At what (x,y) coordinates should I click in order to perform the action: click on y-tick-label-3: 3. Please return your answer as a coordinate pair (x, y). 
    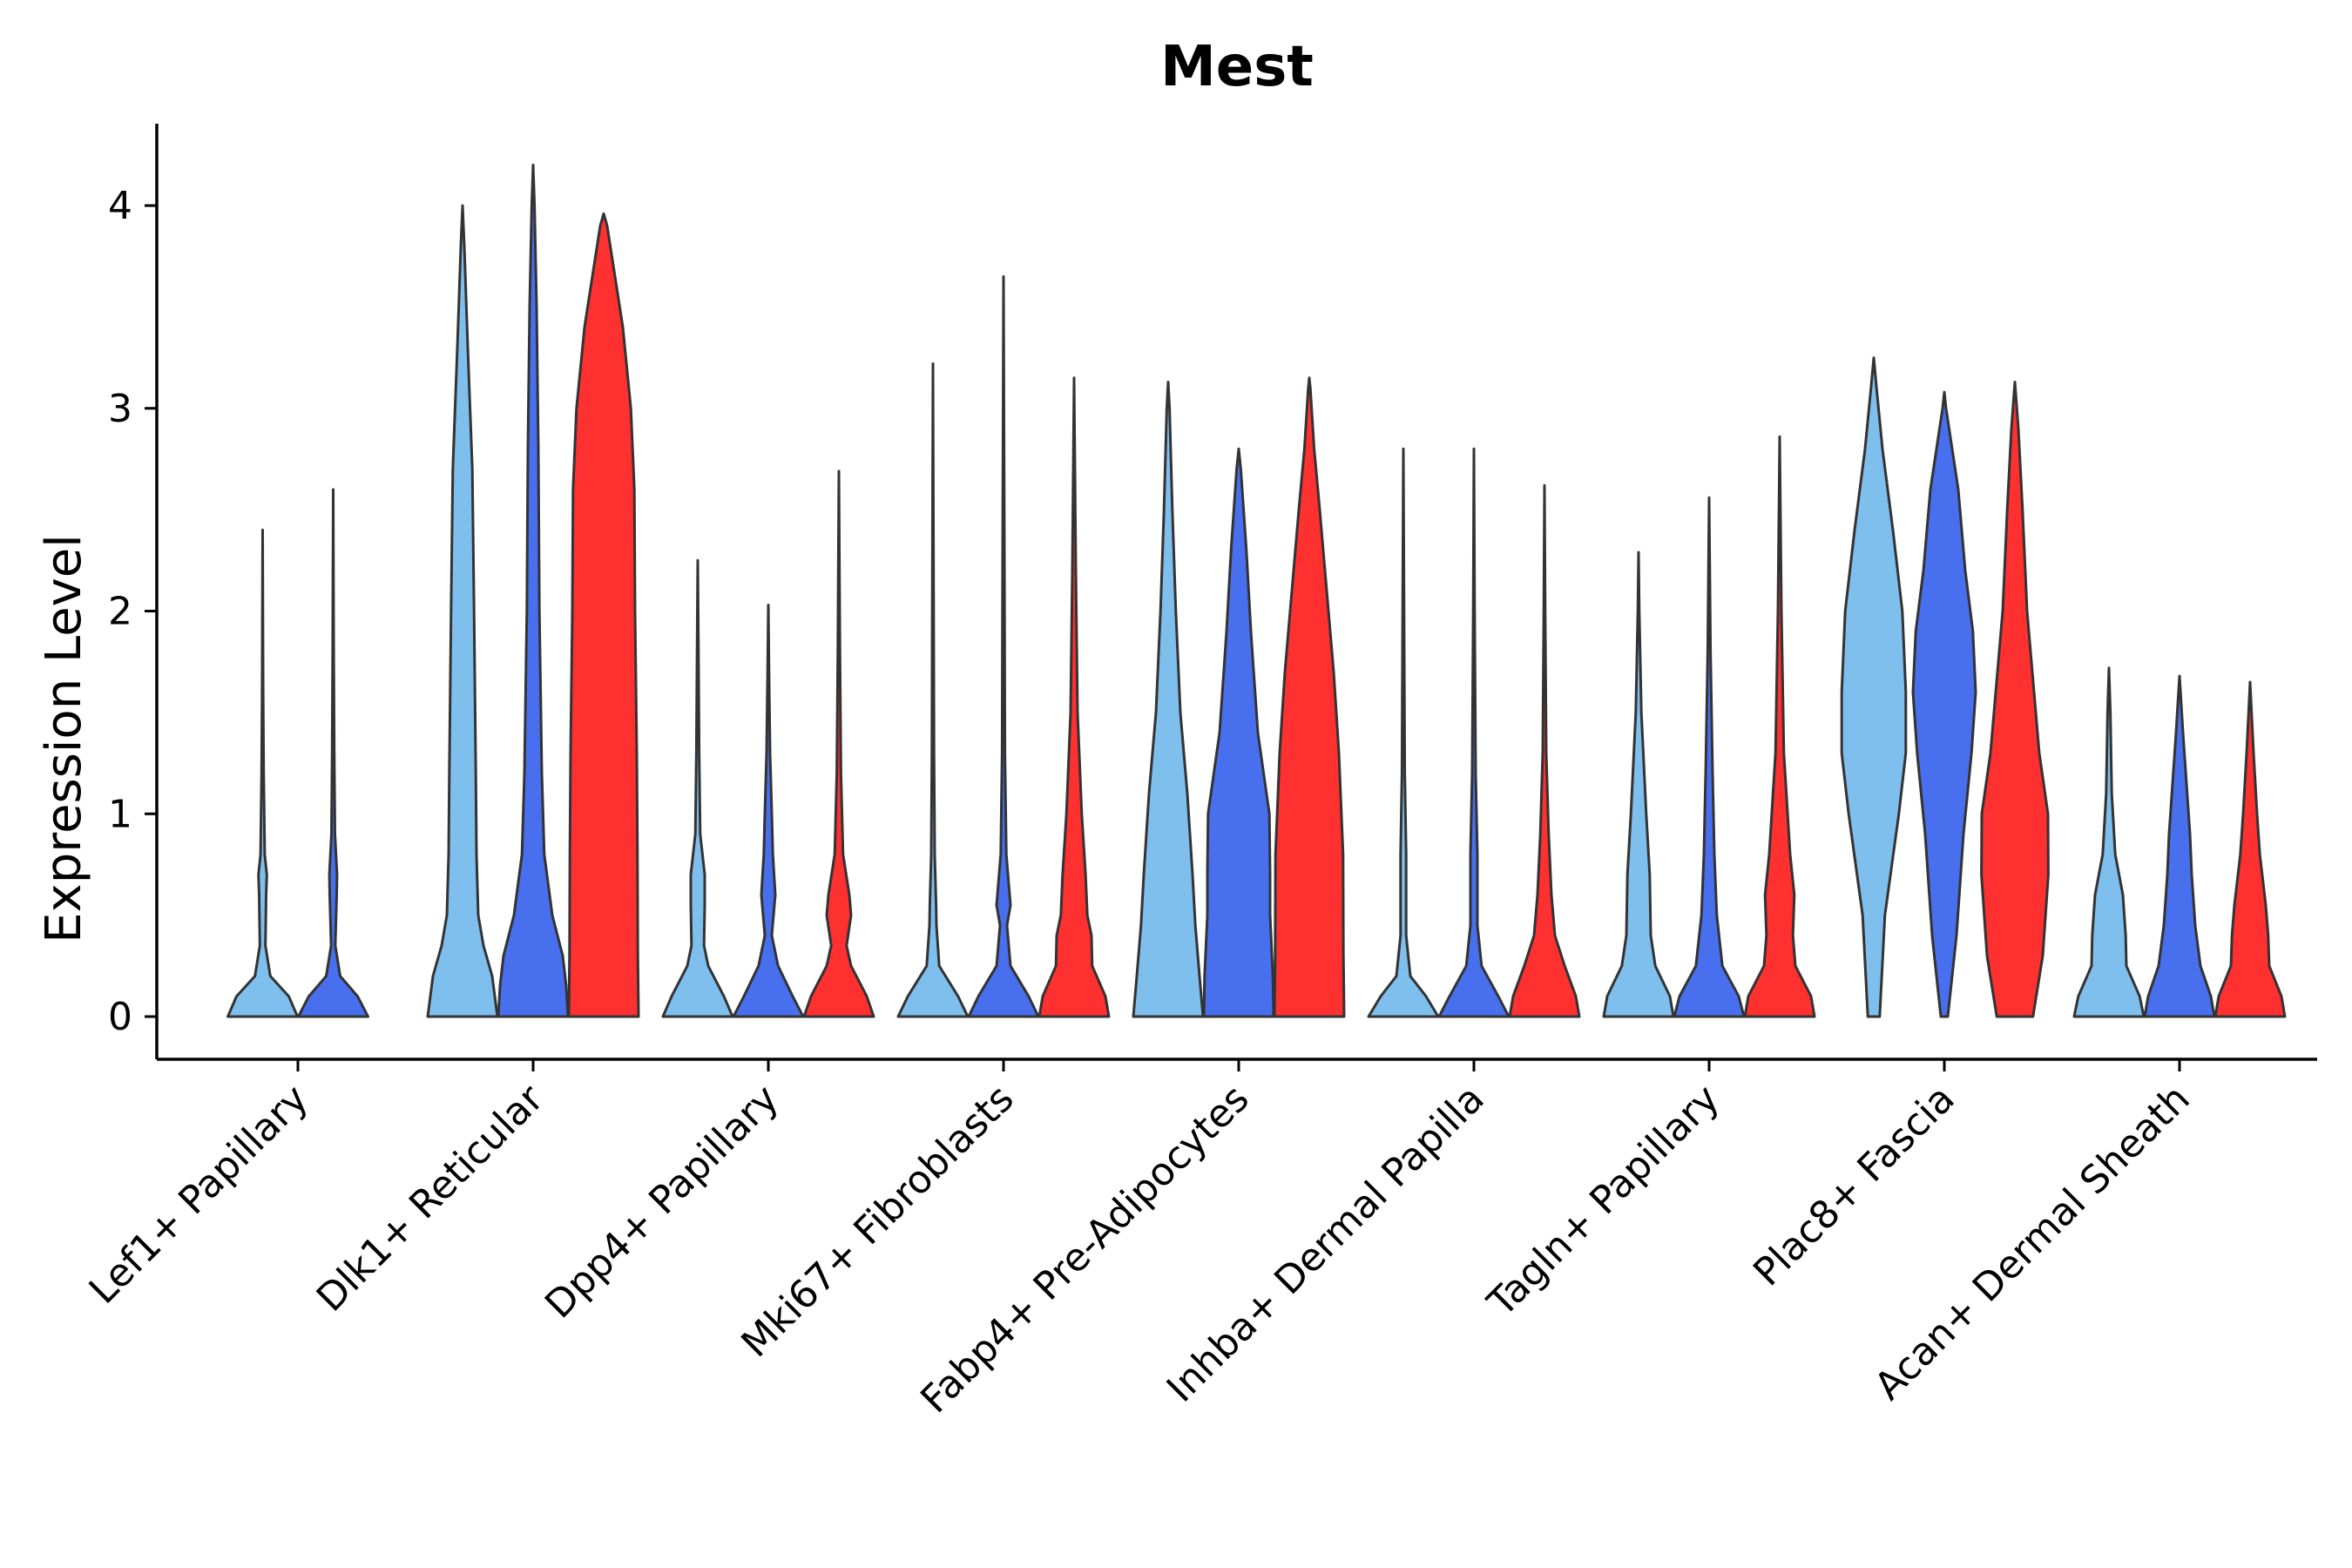
    Looking at the image, I should click on (120, 409).